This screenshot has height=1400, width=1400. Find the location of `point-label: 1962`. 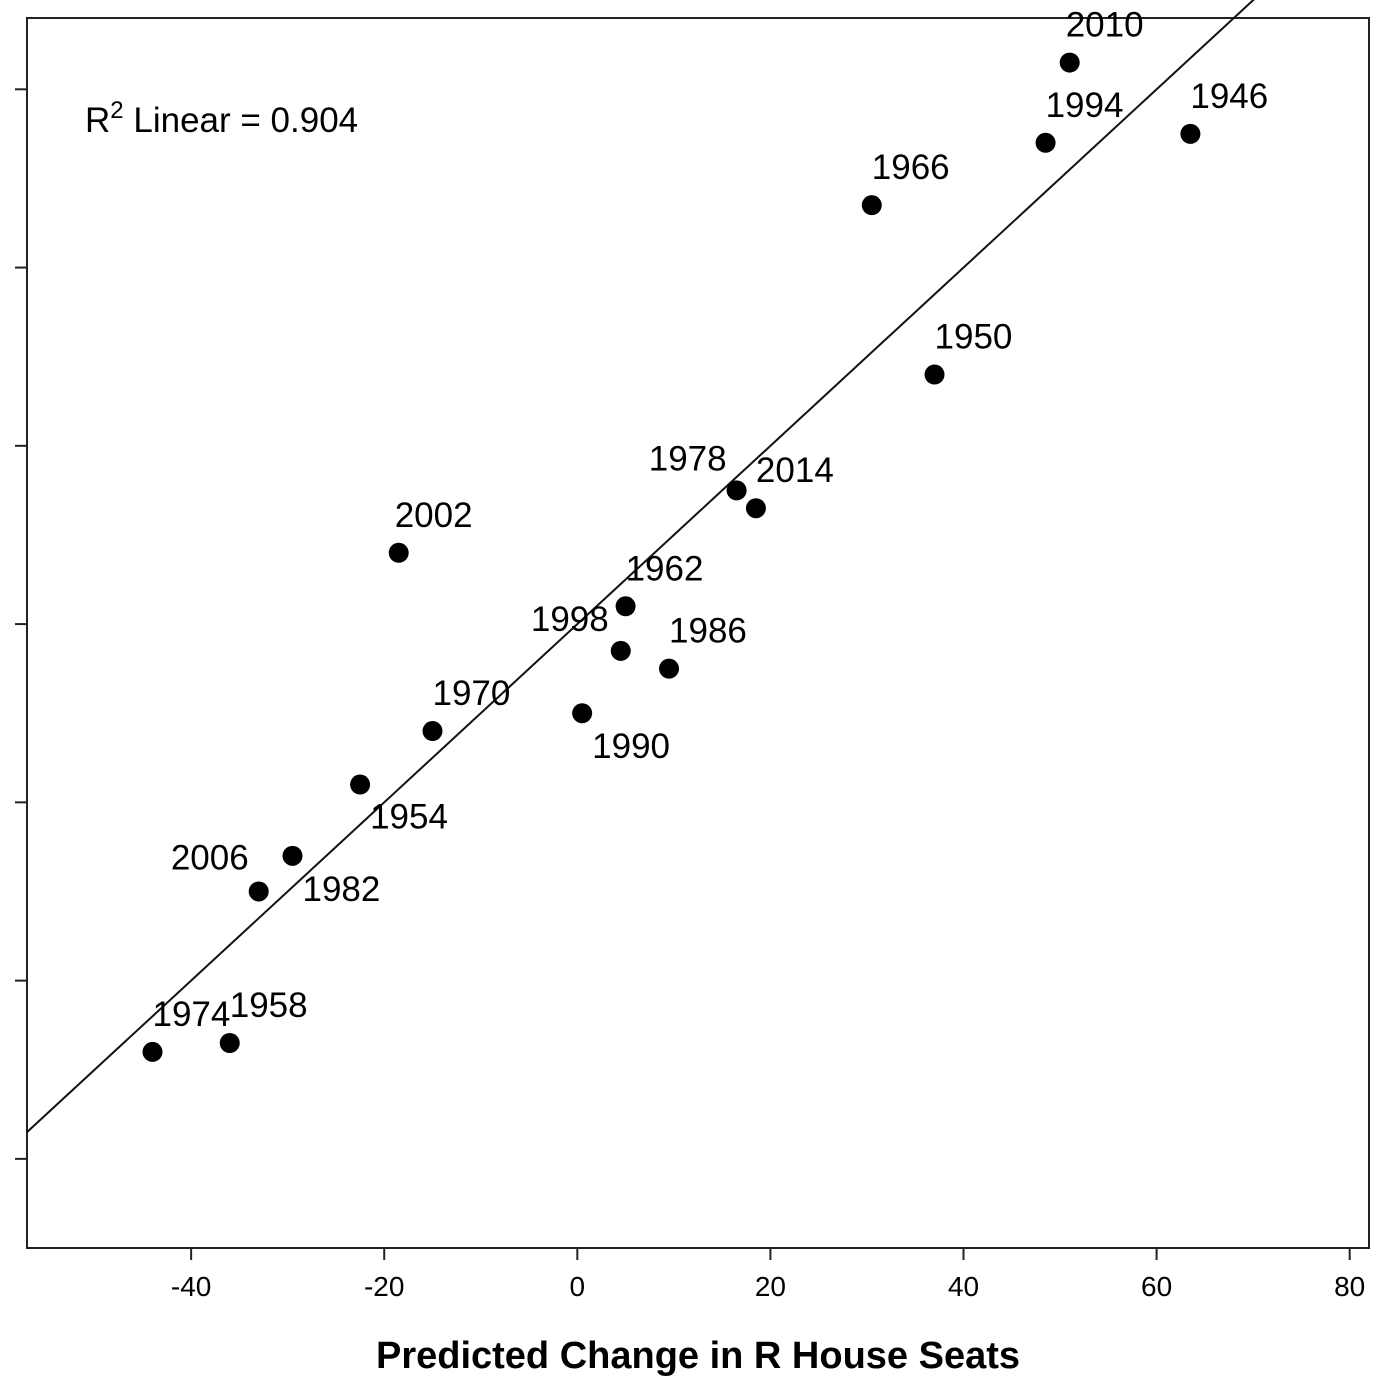

point-label: 1962 is located at coordinates (665, 568).